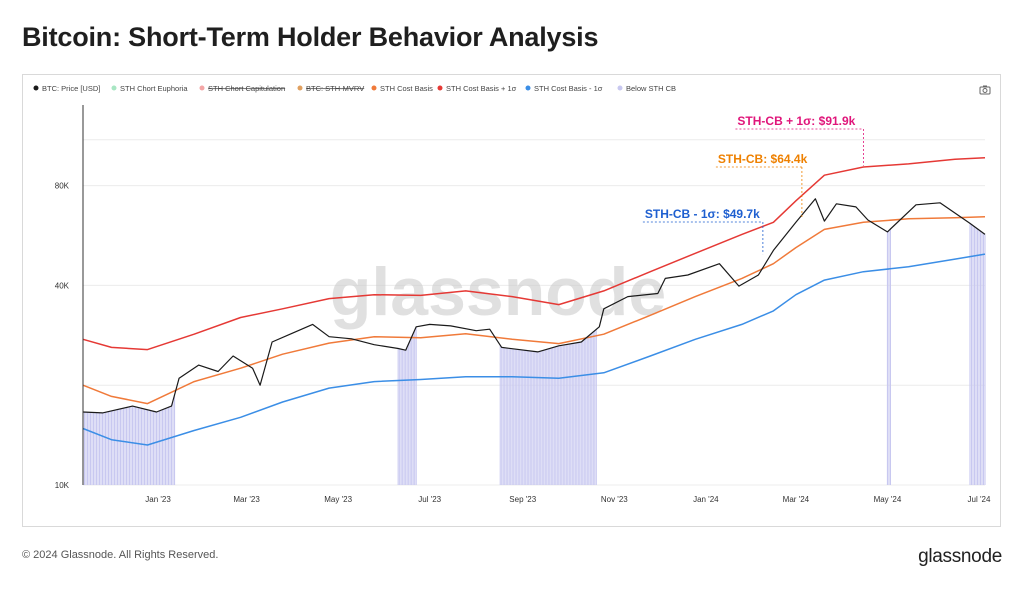 The width and height of the screenshot is (1024, 590). I want to click on legend-item-label: STH Cost Basis - 1σ, so click(568, 88).